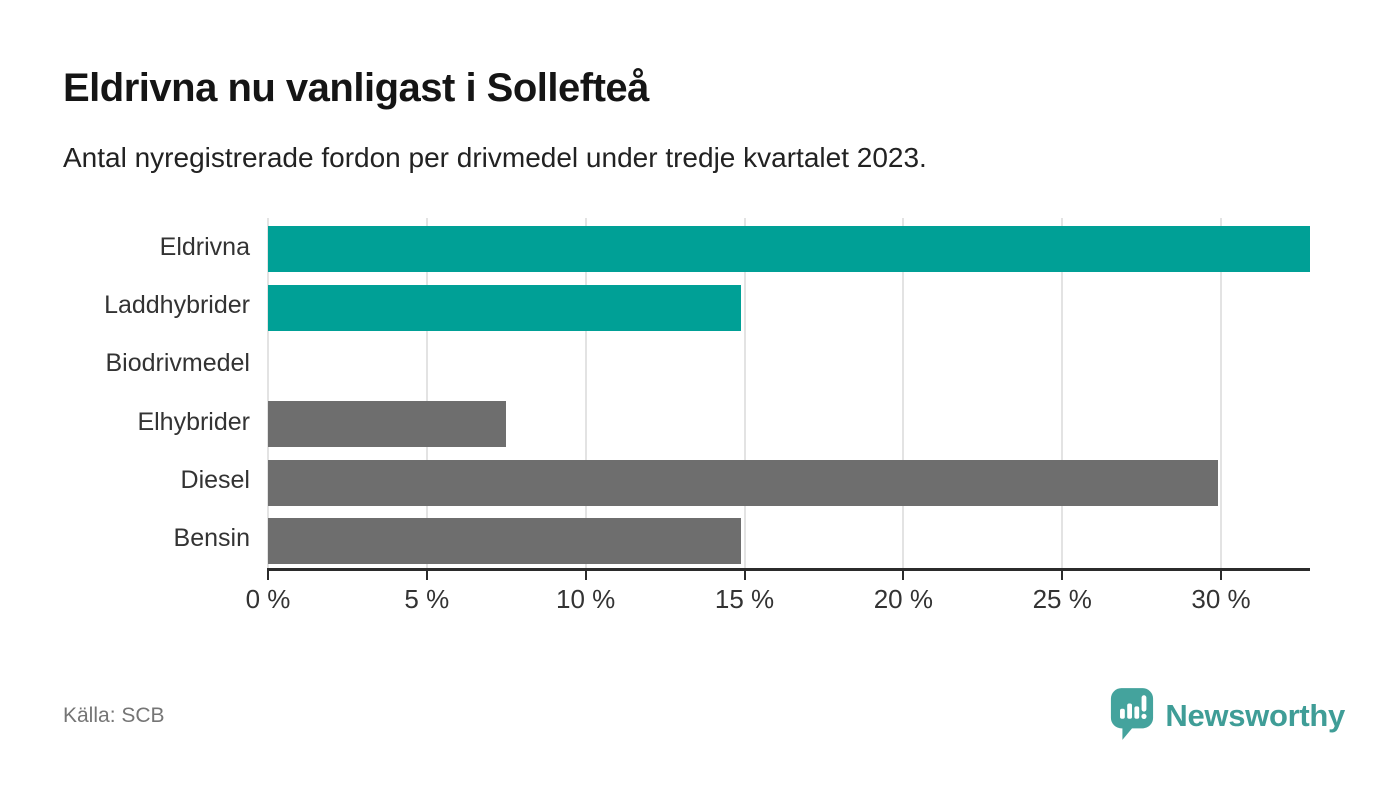 Image resolution: width=1400 pixels, height=793 pixels. Describe the element at coordinates (1132, 716) in the screenshot. I see `speech-bubble-bar-chart-icon` at that location.